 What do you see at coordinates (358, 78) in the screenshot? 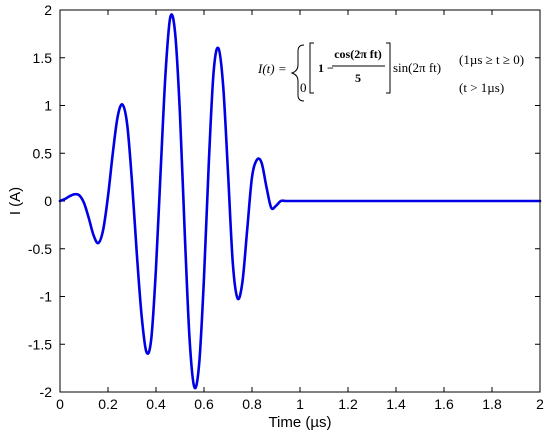
I see `eq-case1-denominator: 5` at bounding box center [358, 78].